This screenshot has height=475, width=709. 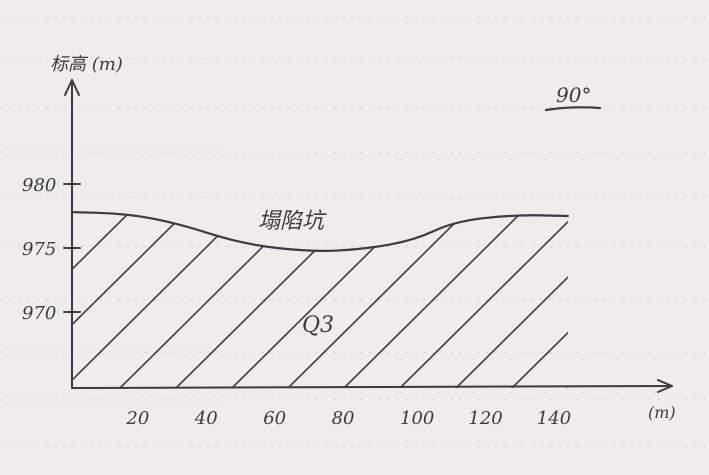 What do you see at coordinates (417, 418) in the screenshot?
I see `x-tick-label: 100` at bounding box center [417, 418].